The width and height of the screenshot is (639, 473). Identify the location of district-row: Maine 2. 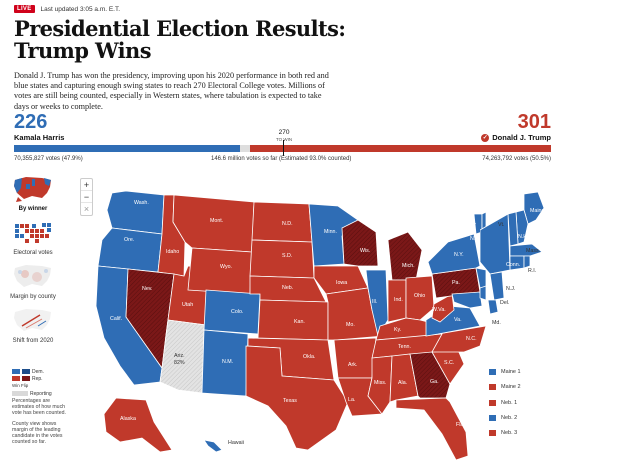
(505, 387).